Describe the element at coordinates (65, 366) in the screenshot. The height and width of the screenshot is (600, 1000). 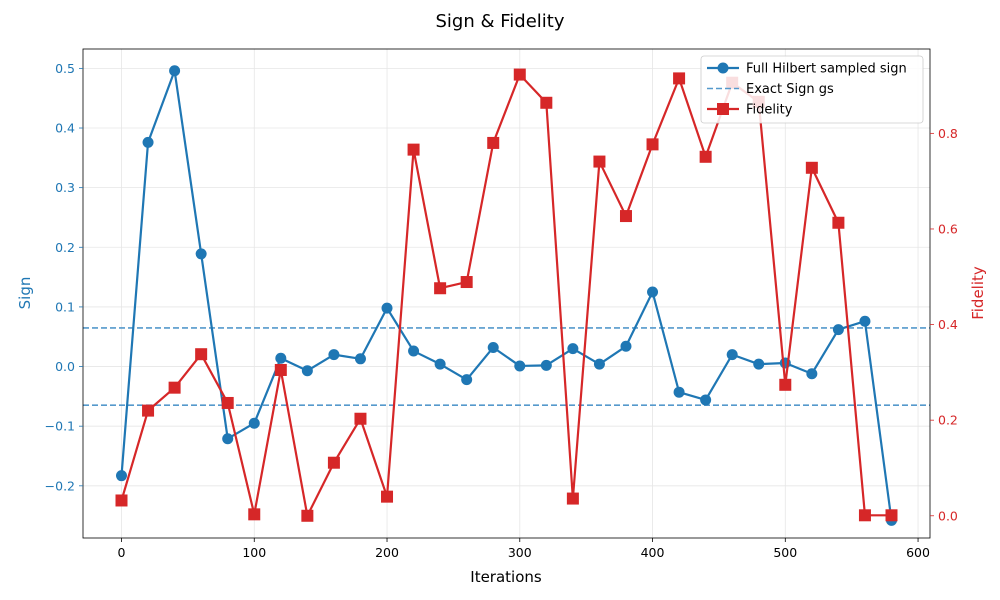
I see `y-left-tick-label: 0.0` at that location.